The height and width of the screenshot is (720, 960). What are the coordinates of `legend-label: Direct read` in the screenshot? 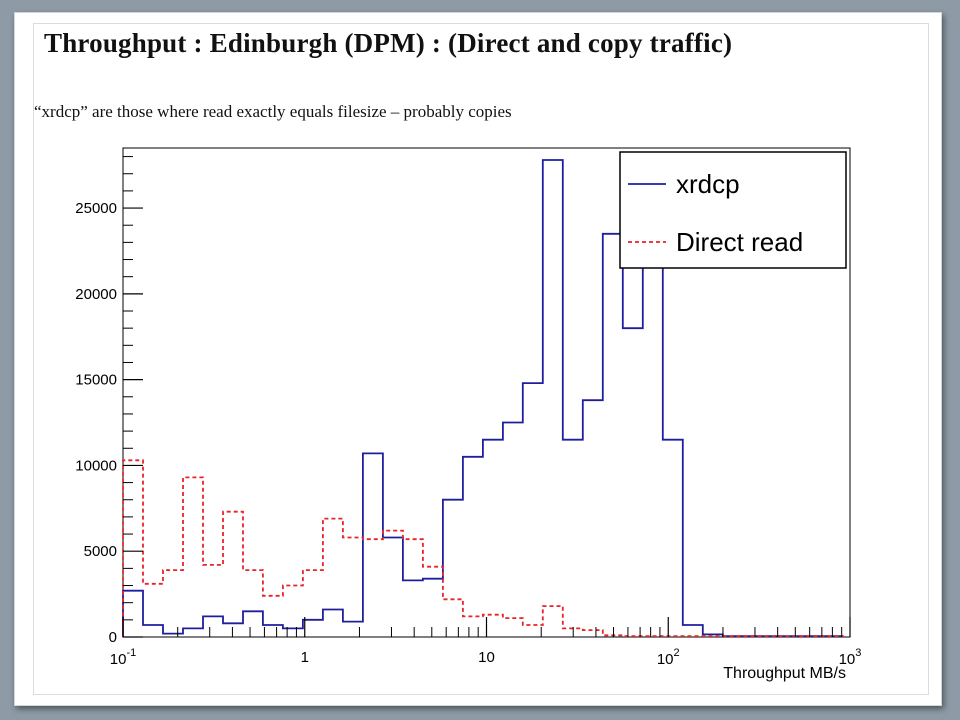 It's located at (739, 242).